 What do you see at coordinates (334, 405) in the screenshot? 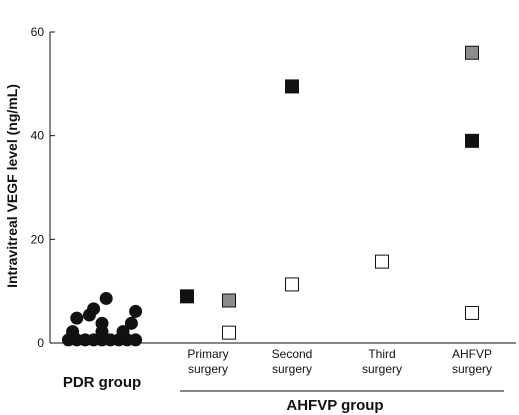
I see `group-label: AHFVP group` at bounding box center [334, 405].